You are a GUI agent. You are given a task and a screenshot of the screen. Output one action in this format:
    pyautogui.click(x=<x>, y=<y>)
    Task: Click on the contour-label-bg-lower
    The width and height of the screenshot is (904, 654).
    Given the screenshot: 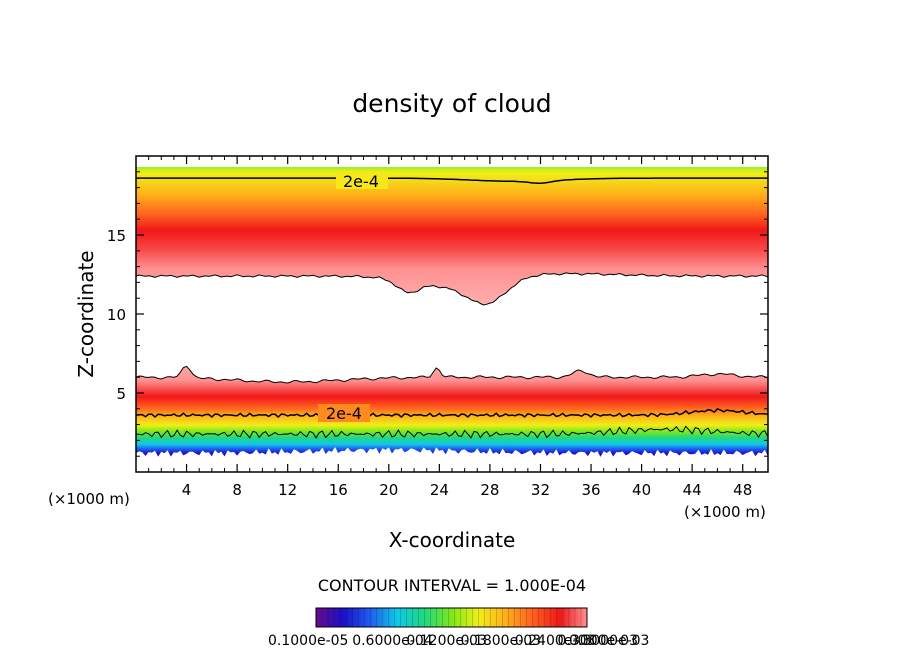 What is the action you would take?
    pyautogui.click(x=344, y=413)
    